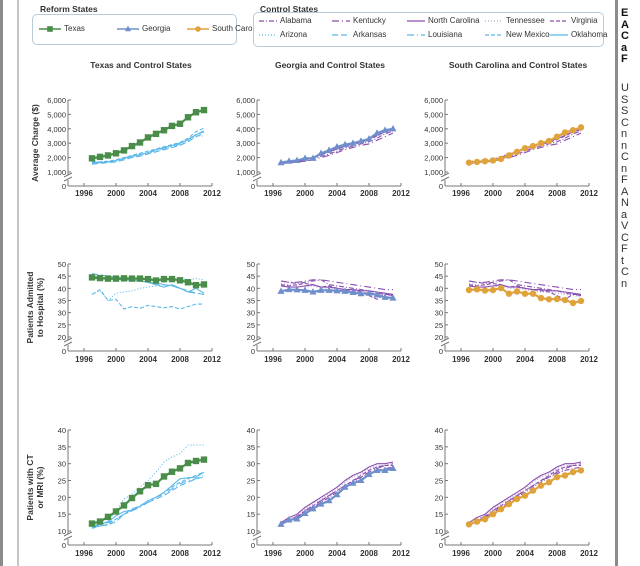 This screenshot has width=640, height=566. I want to click on side-text-fragment: F, so click(624, 249).